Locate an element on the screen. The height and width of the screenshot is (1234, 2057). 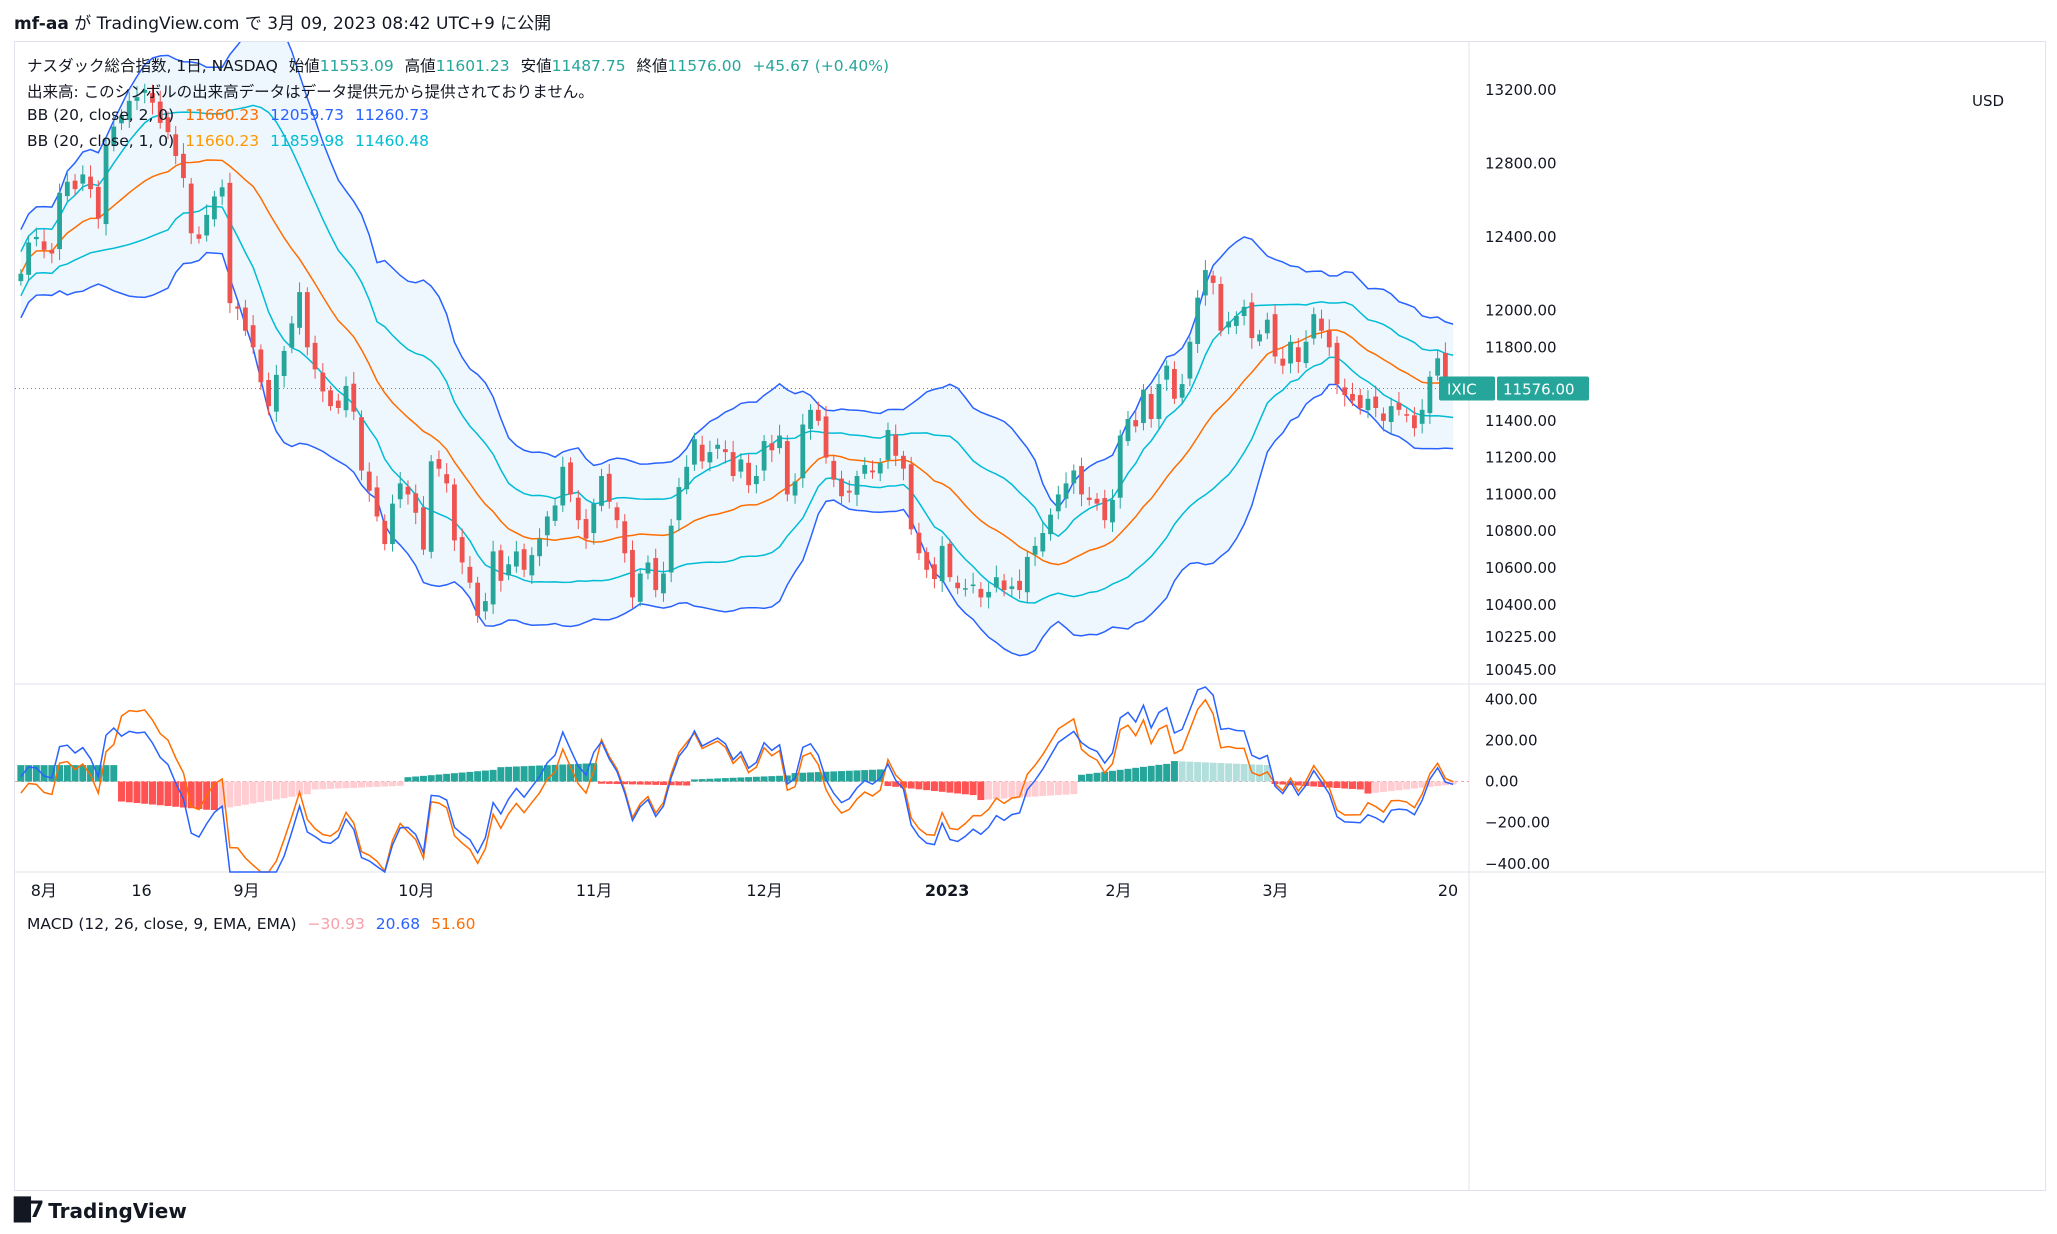
time-label-8: 3月 is located at coordinates (1275, 890).